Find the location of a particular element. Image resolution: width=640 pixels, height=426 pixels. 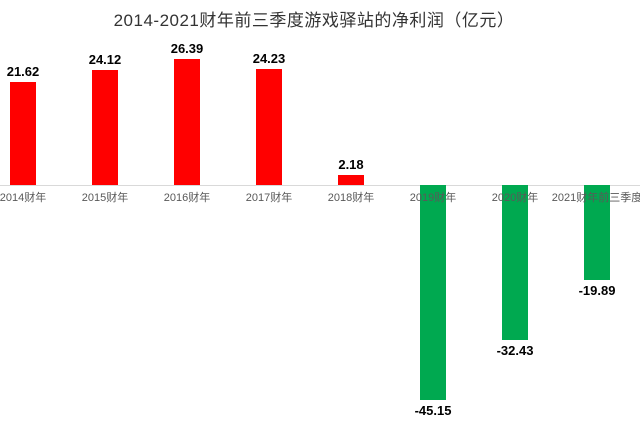

bar-value-label: 26.39 is located at coordinates (187, 49).